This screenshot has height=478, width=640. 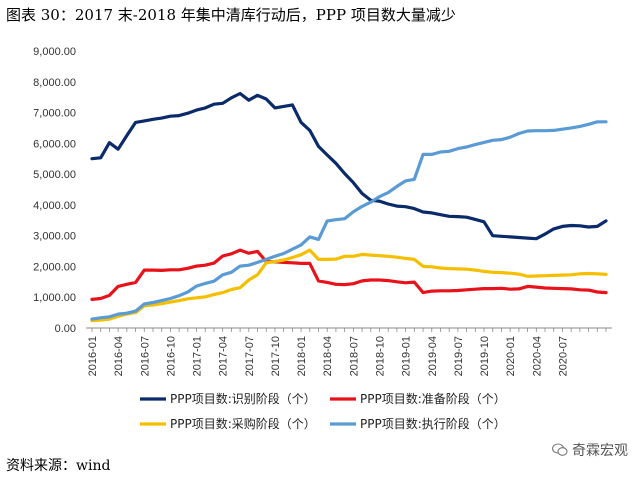 I want to click on y-tick-label: 4,000.00, so click(x=54, y=206).